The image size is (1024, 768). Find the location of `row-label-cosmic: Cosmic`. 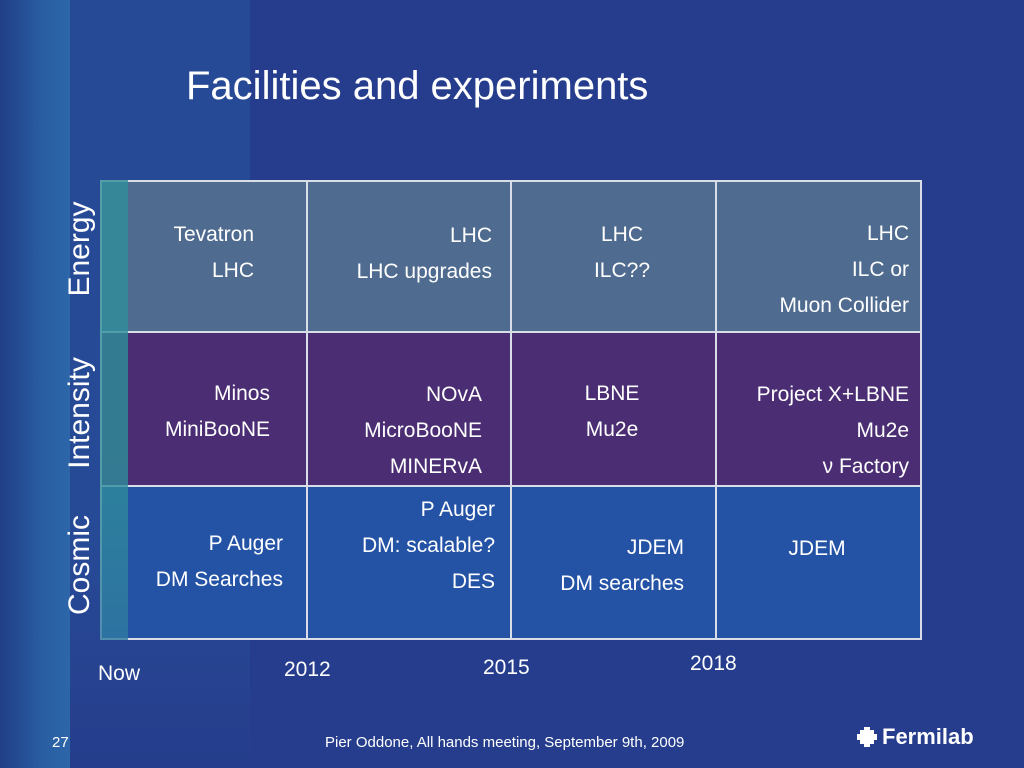

row-label-cosmic: Cosmic is located at coordinates (79, 565).